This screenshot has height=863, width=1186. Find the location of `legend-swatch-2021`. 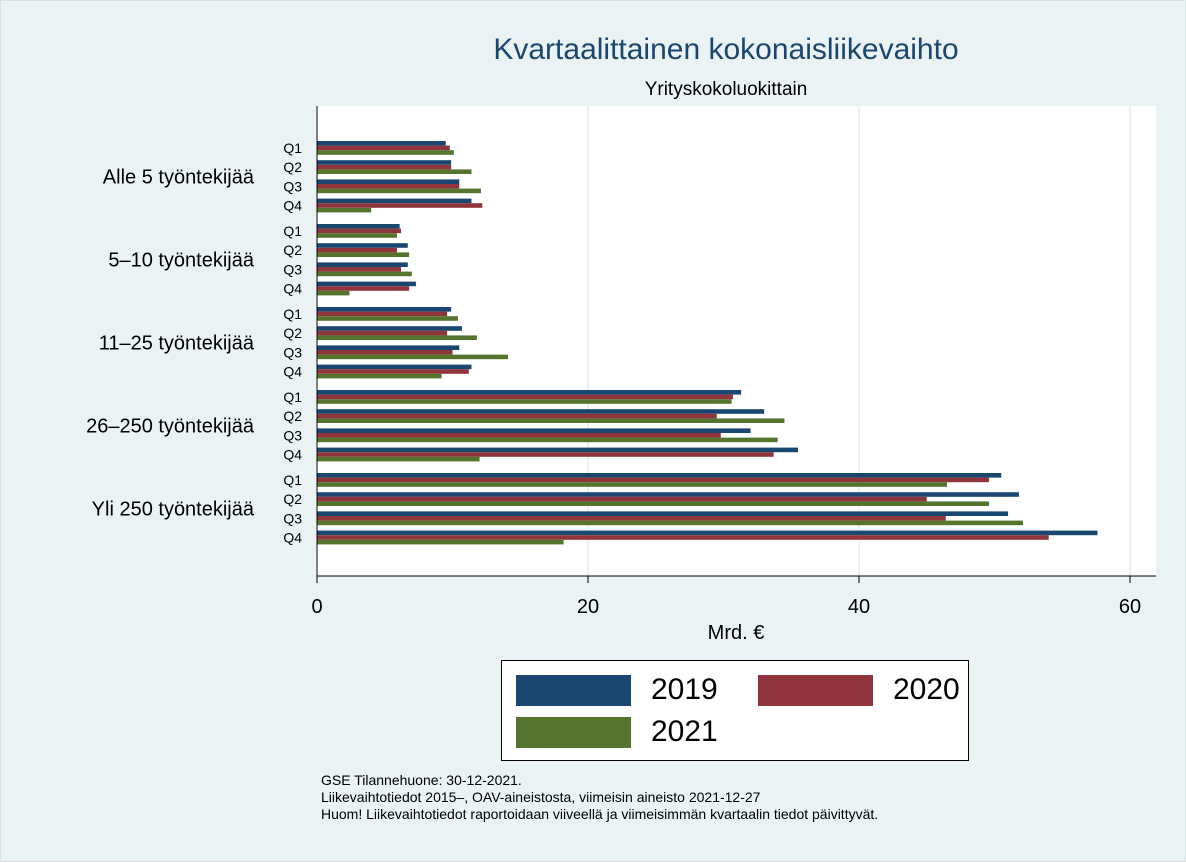

legend-swatch-2021 is located at coordinates (573, 732).